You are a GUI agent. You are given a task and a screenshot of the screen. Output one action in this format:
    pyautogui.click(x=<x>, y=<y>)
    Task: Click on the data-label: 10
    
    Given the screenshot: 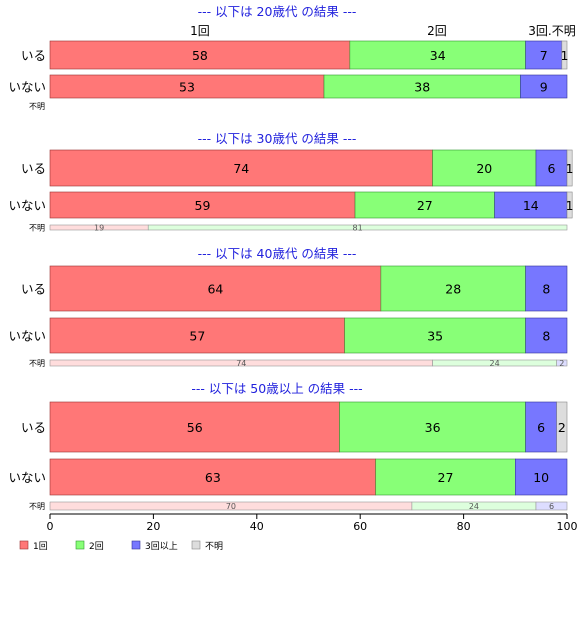 What is the action you would take?
    pyautogui.click(x=541, y=477)
    